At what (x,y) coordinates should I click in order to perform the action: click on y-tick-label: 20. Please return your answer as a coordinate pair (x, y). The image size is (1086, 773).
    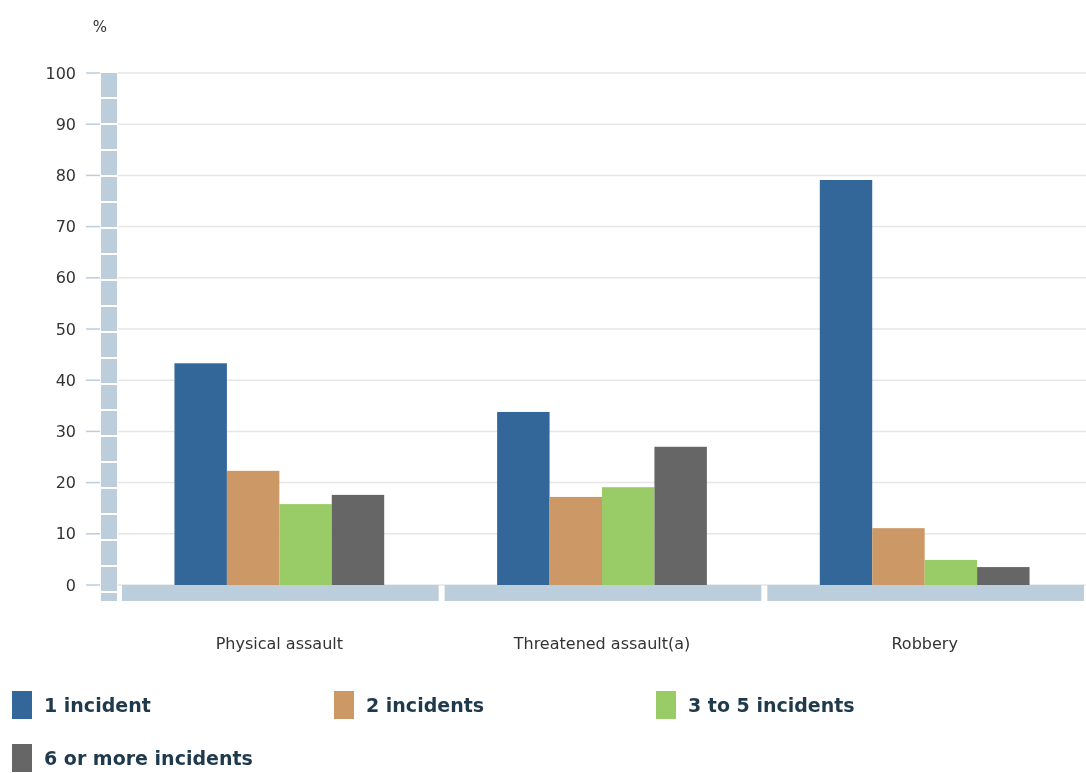
    Looking at the image, I should click on (65, 483).